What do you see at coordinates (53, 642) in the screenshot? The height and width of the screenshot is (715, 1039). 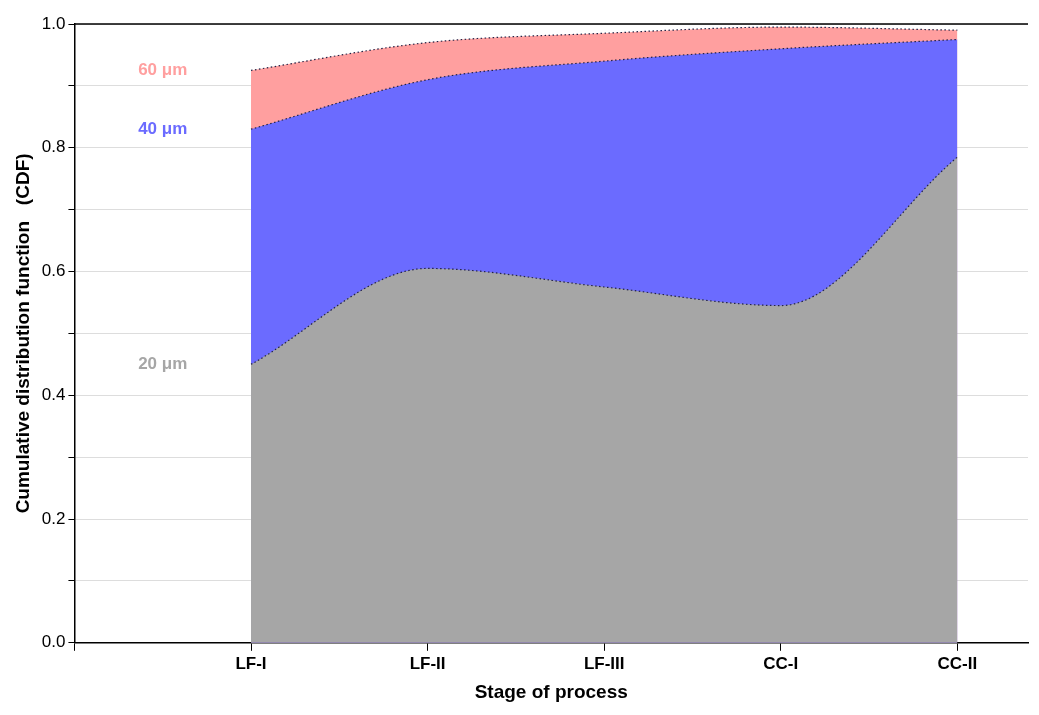 I see `y-tick-label: 0.0` at bounding box center [53, 642].